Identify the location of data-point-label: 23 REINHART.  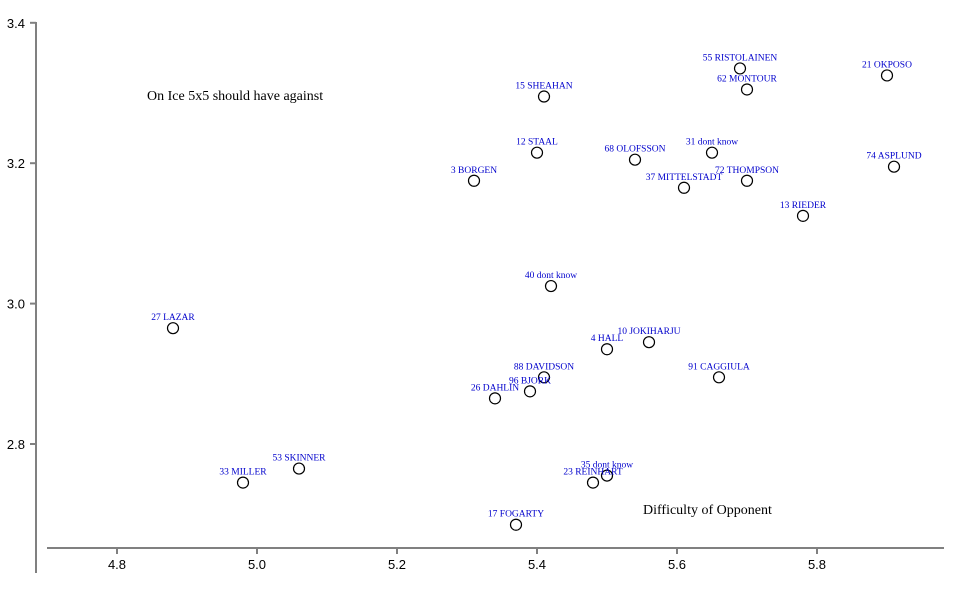
(593, 473).